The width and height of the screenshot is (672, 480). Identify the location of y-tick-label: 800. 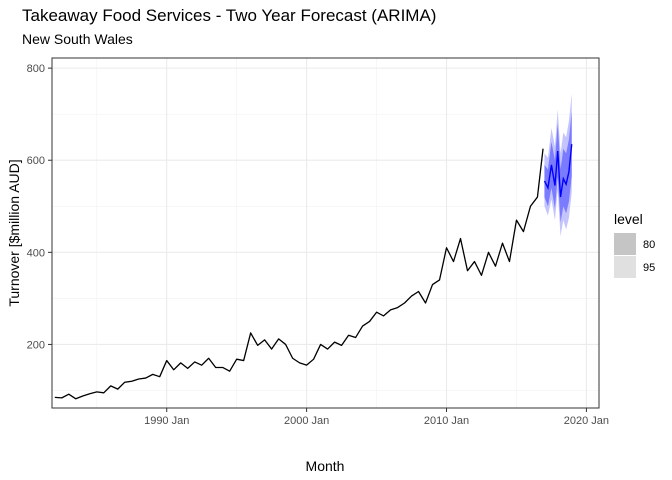
(36, 69).